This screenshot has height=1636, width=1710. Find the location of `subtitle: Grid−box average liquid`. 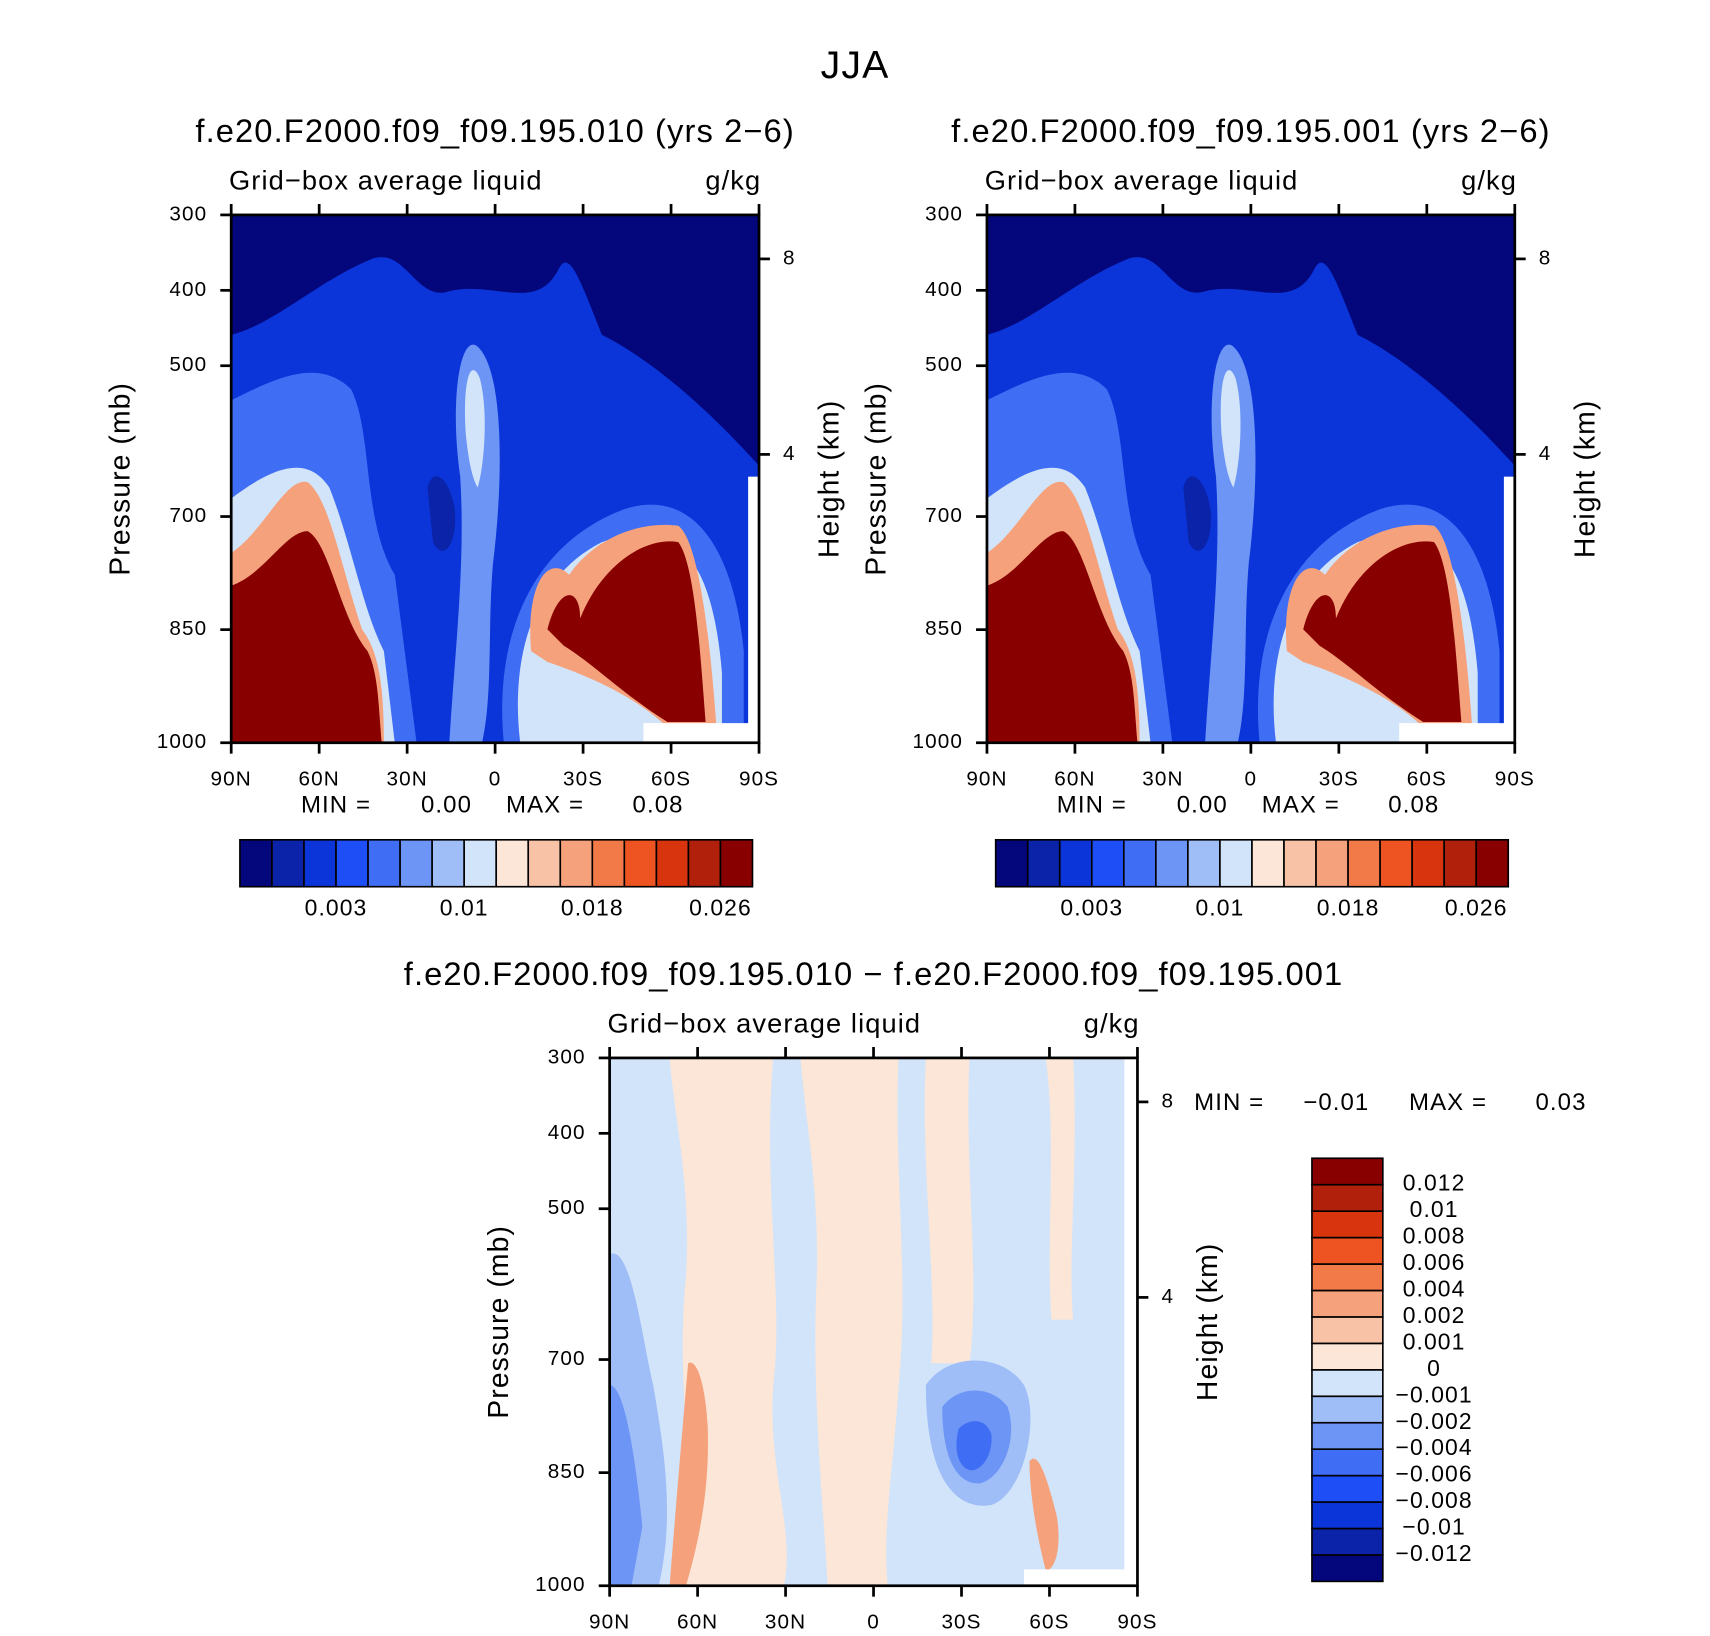

subtitle: Grid−box average liquid is located at coordinates (386, 179).